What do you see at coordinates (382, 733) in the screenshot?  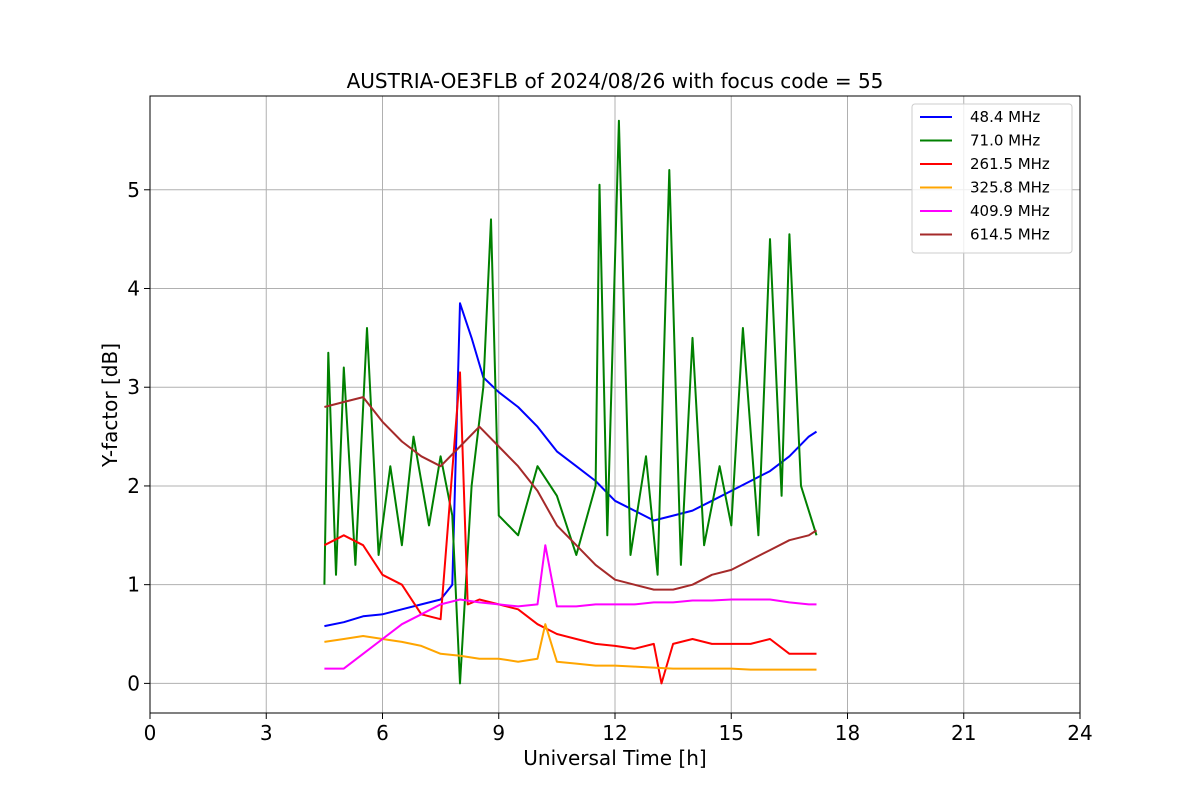 I see `x-tick-label: 6` at bounding box center [382, 733].